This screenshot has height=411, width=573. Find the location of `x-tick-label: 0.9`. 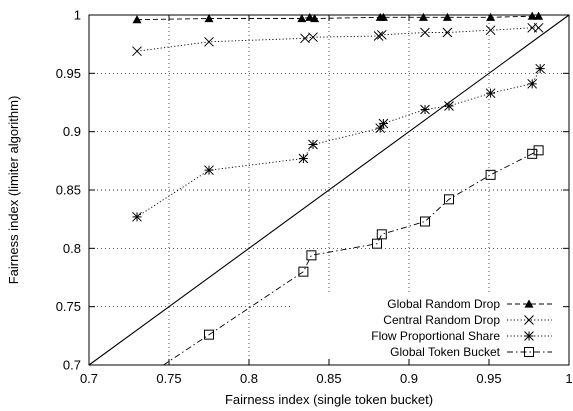

x-tick-label: 0.9 is located at coordinates (409, 378).